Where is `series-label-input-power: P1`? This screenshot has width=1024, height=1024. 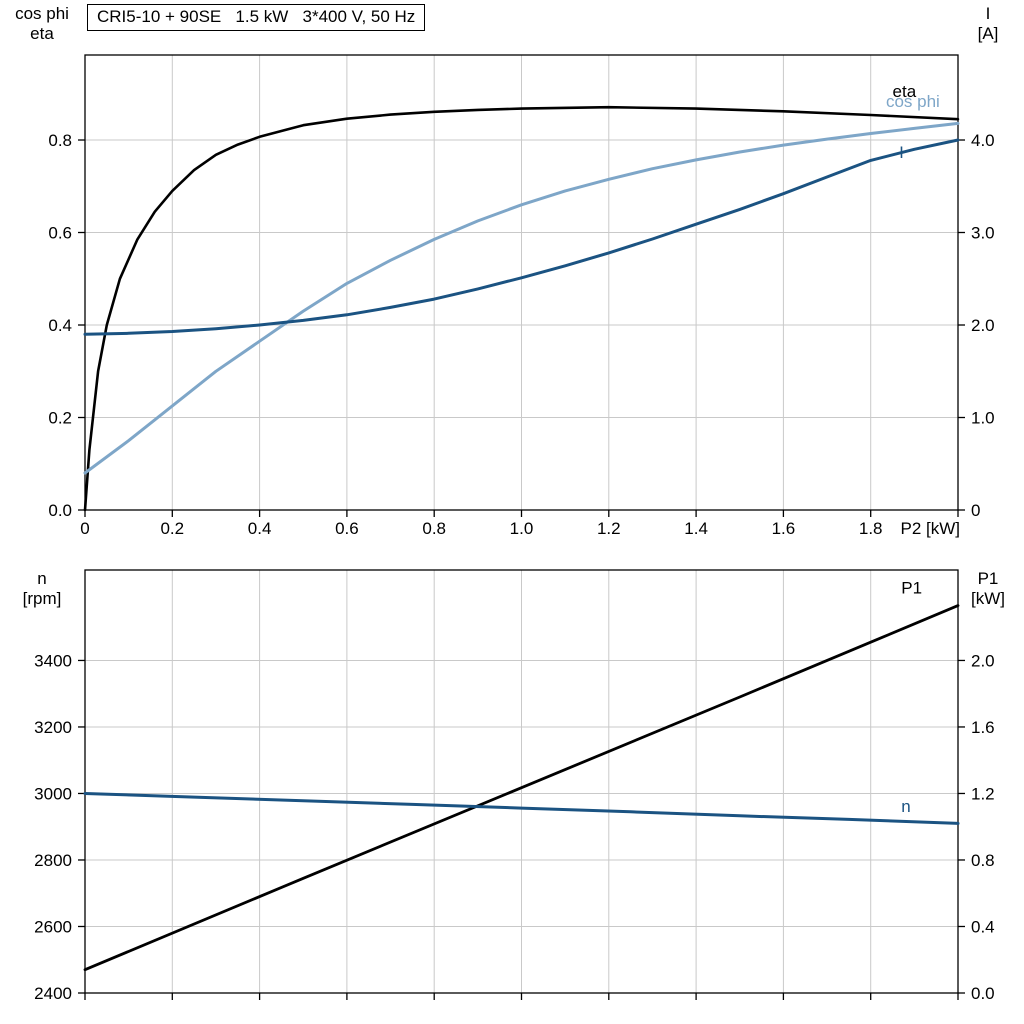 series-label-input-power: P1 is located at coordinates (911, 587).